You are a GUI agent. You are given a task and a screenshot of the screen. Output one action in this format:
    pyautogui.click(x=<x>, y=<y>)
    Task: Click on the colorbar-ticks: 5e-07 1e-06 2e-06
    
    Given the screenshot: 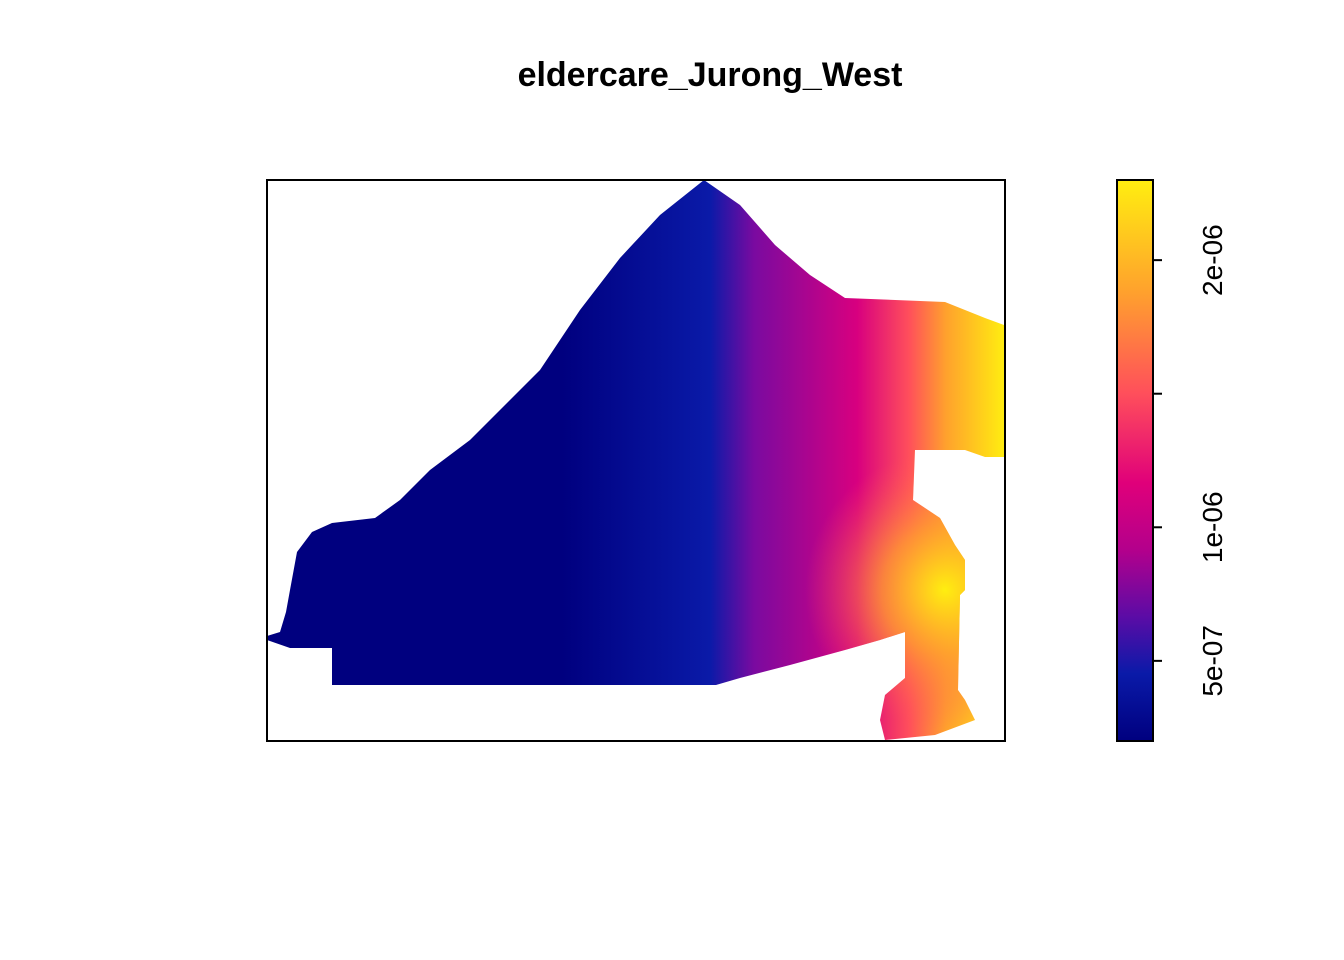 What is the action you would take?
    pyautogui.click(x=1190, y=460)
    